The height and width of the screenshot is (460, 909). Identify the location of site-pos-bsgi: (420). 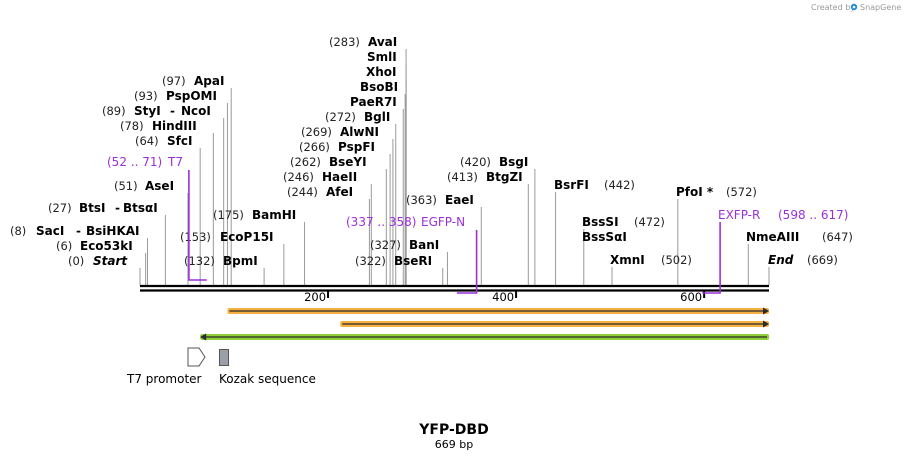
(475, 162).